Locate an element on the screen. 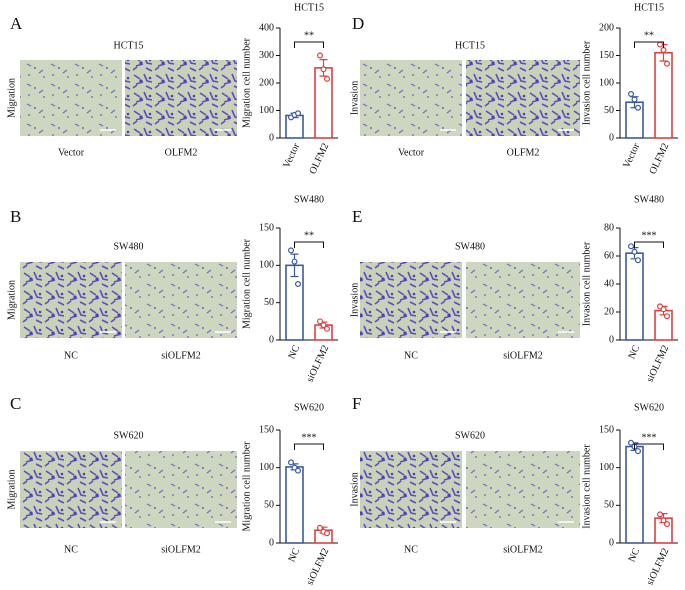 Image resolution: width=685 pixels, height=590 pixels. panel-letter: D is located at coordinates (358, 23).